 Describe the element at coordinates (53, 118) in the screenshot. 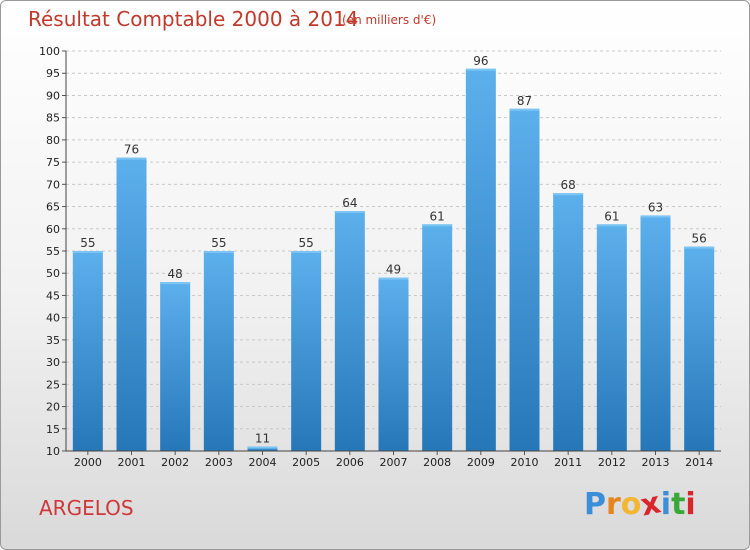

I see `y-tick-label: 85` at that location.